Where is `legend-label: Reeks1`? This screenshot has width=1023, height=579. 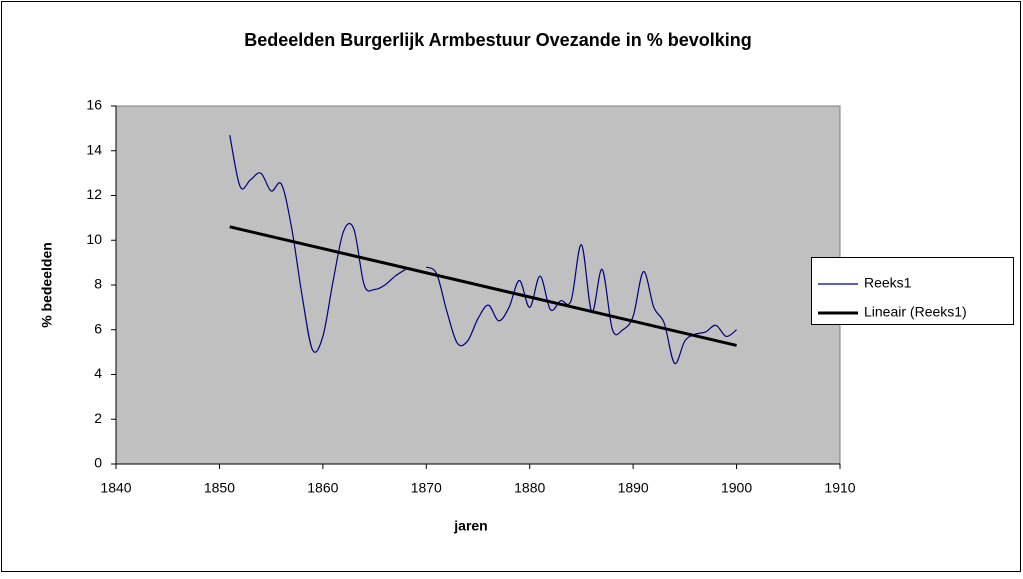 legend-label: Reeks1 is located at coordinates (888, 283).